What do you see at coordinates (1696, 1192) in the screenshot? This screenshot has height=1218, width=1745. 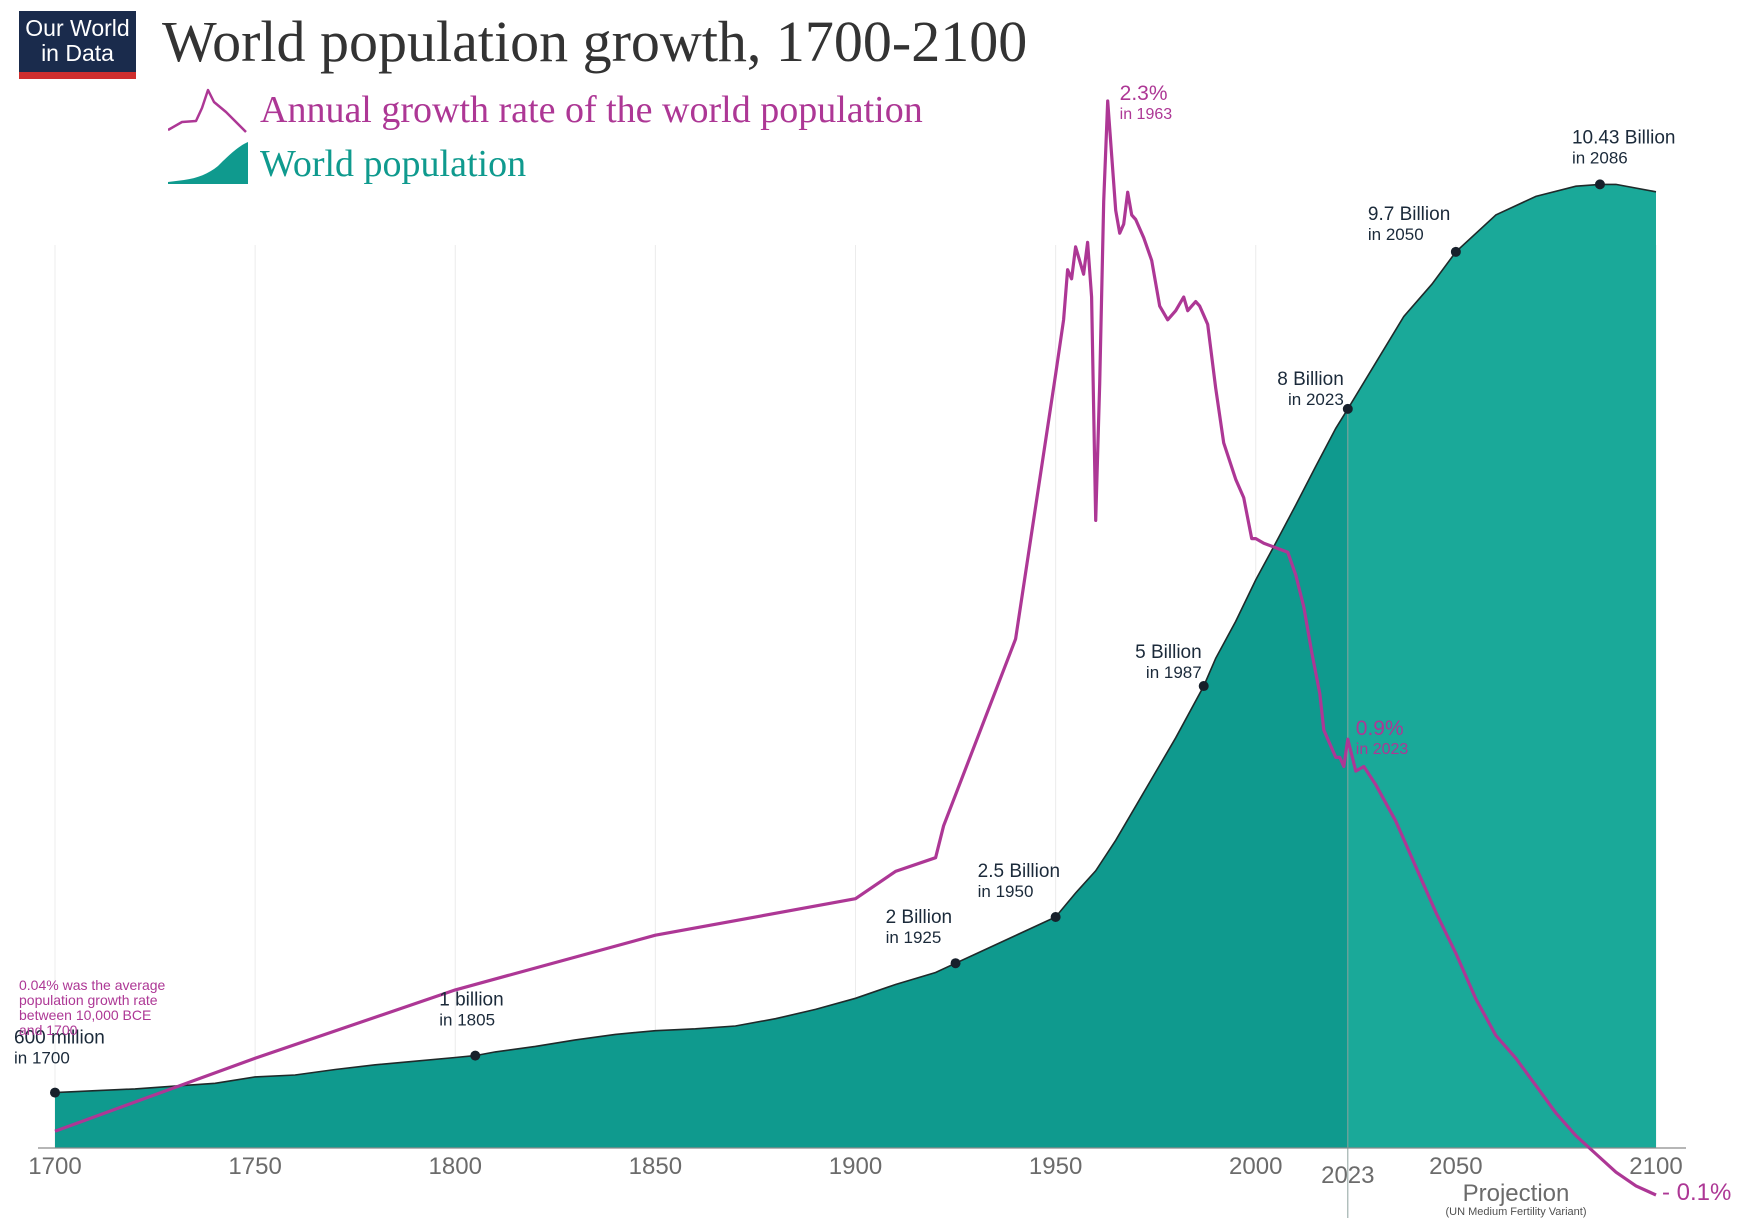 I see `growth-end-label: - 0.1%` at bounding box center [1696, 1192].